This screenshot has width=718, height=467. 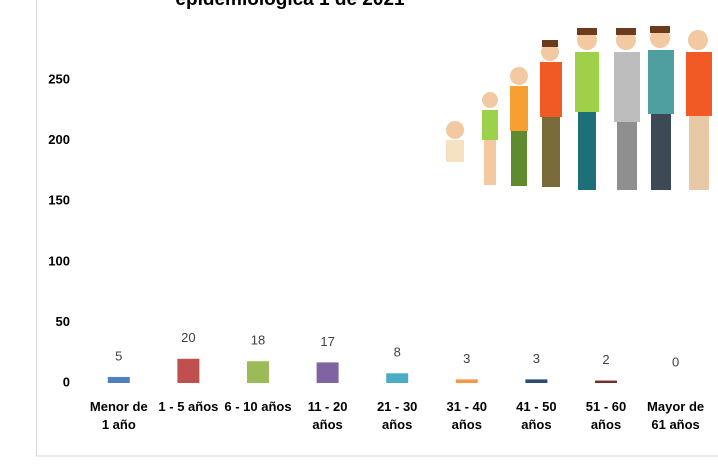 What do you see at coordinates (579, 108) in the screenshot?
I see `people-illustration` at bounding box center [579, 108].